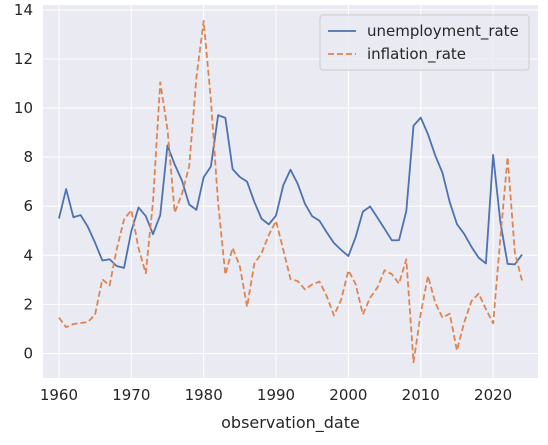 The image size is (548, 445). What do you see at coordinates (493, 395) in the screenshot?
I see `x-tick-label: 2020` at bounding box center [493, 395].